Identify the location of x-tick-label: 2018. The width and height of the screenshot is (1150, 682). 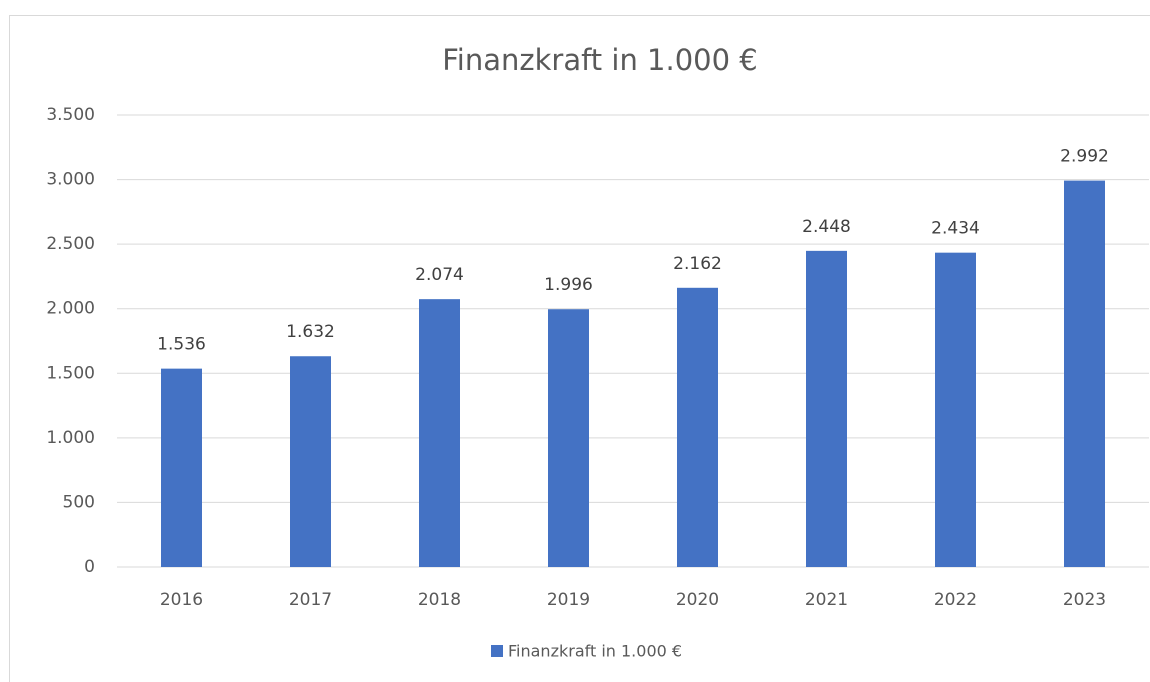
(439, 600).